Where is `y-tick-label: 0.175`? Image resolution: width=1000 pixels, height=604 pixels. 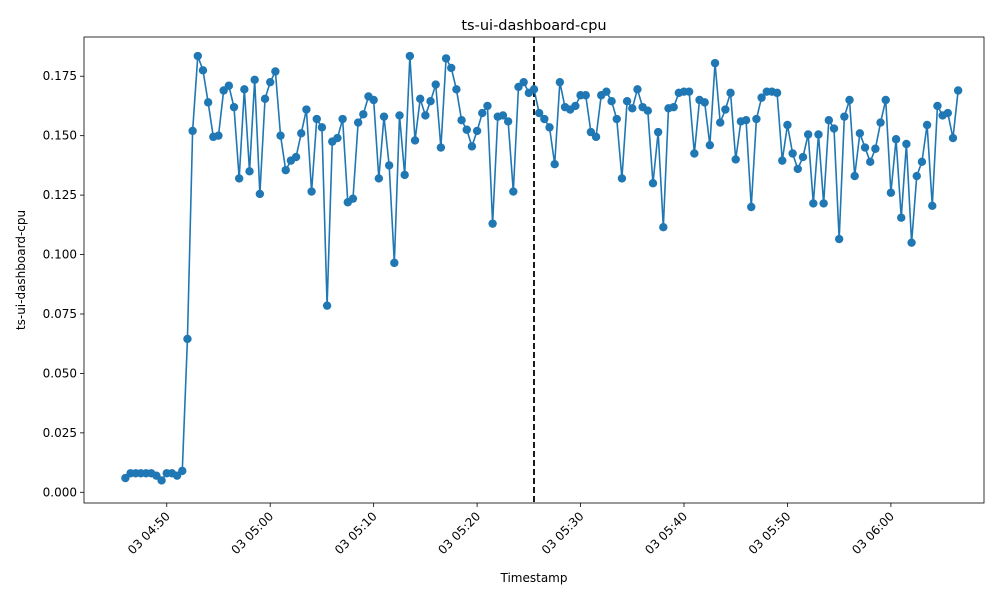 y-tick-label: 0.175 is located at coordinates (60, 76).